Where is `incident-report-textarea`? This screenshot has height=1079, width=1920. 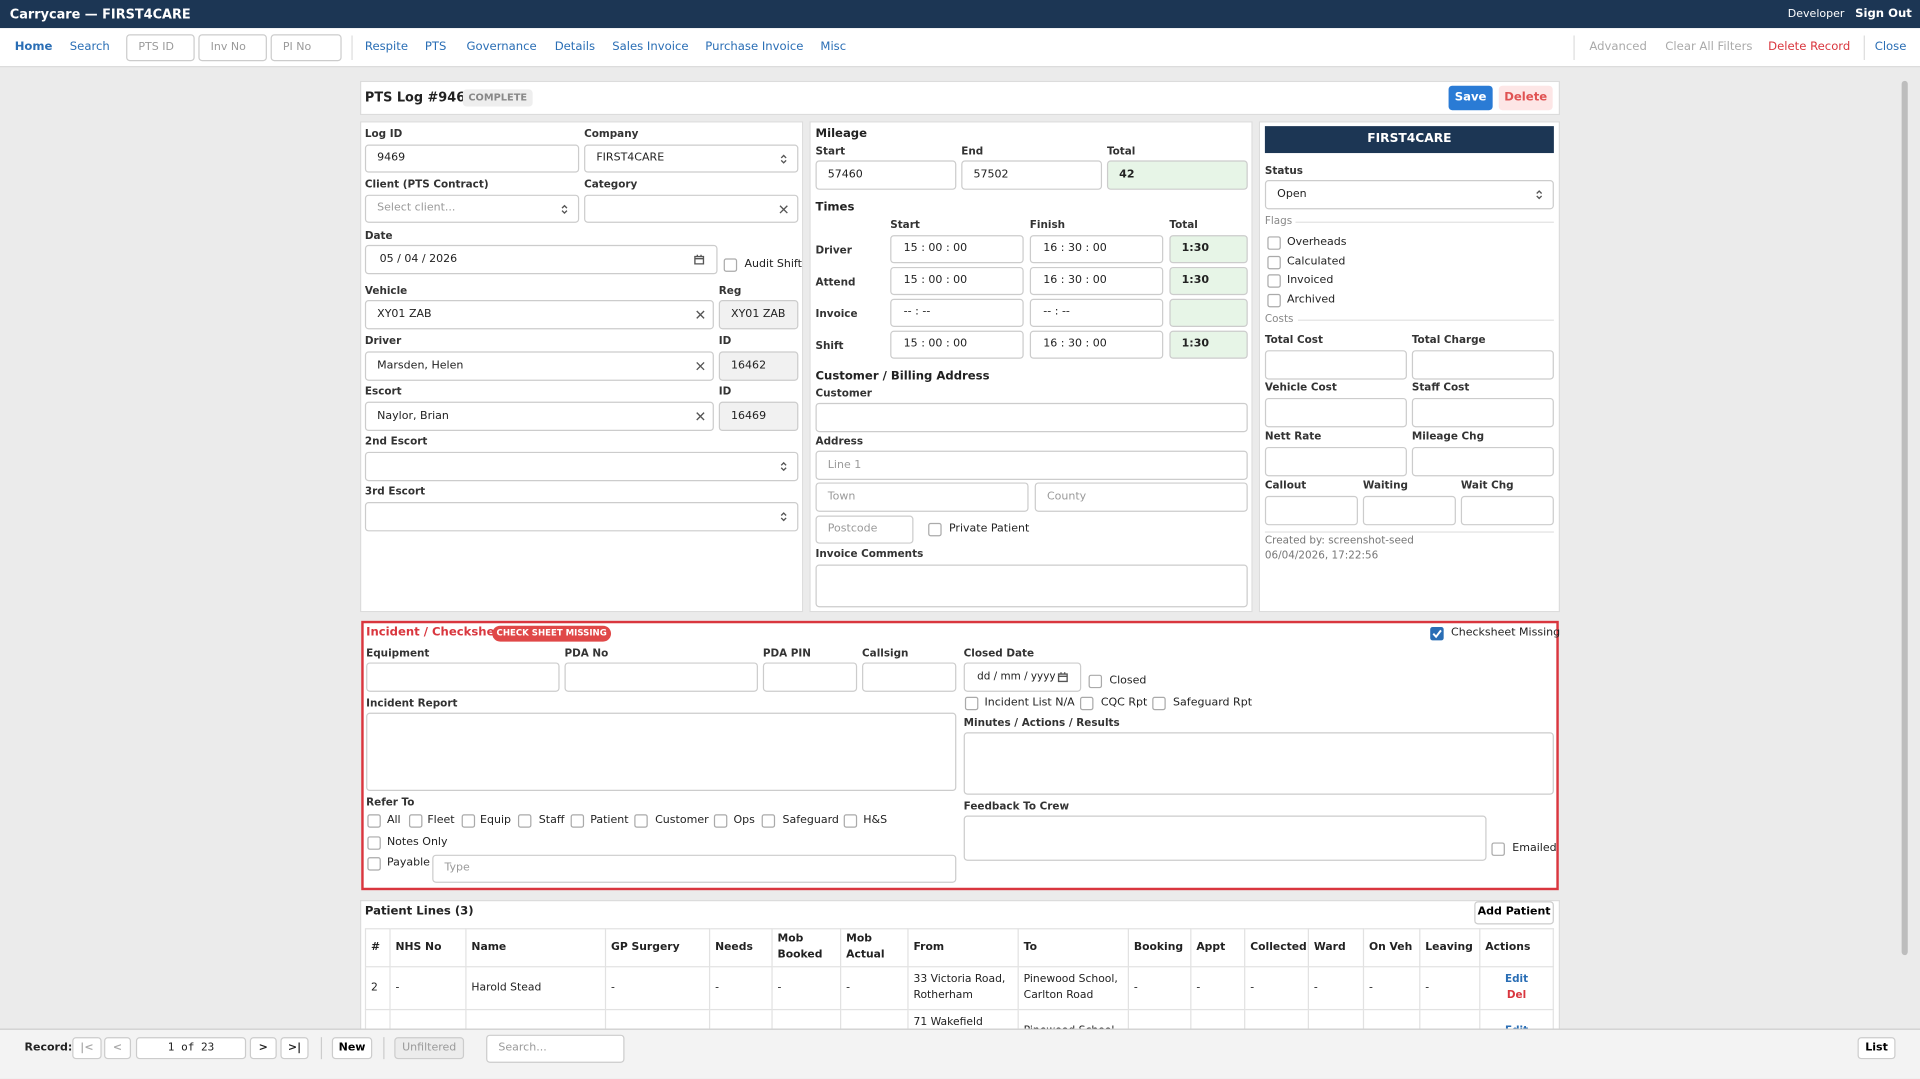 incident-report-textarea is located at coordinates (661, 752).